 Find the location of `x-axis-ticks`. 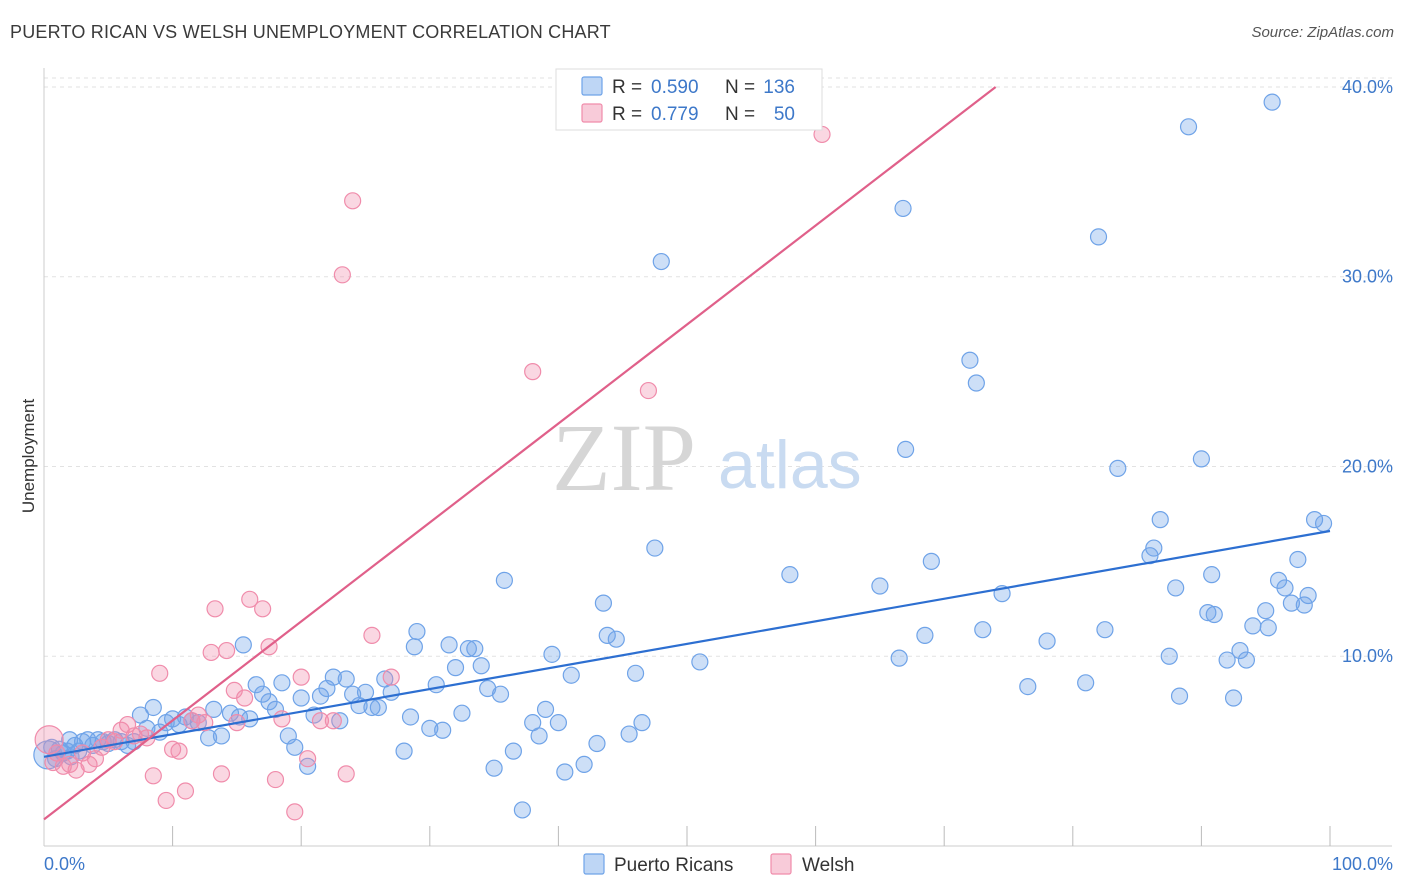

x-axis-ticks is located at coordinates (751, 836).